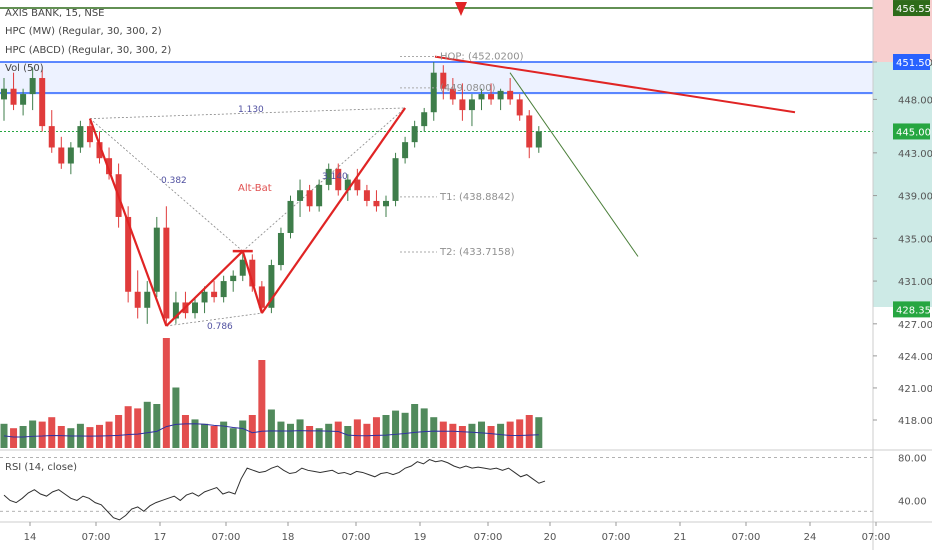  What do you see at coordinates (335, 177) in the screenshot?
I see `pattern-ratio-label: 3.140` at bounding box center [335, 177].